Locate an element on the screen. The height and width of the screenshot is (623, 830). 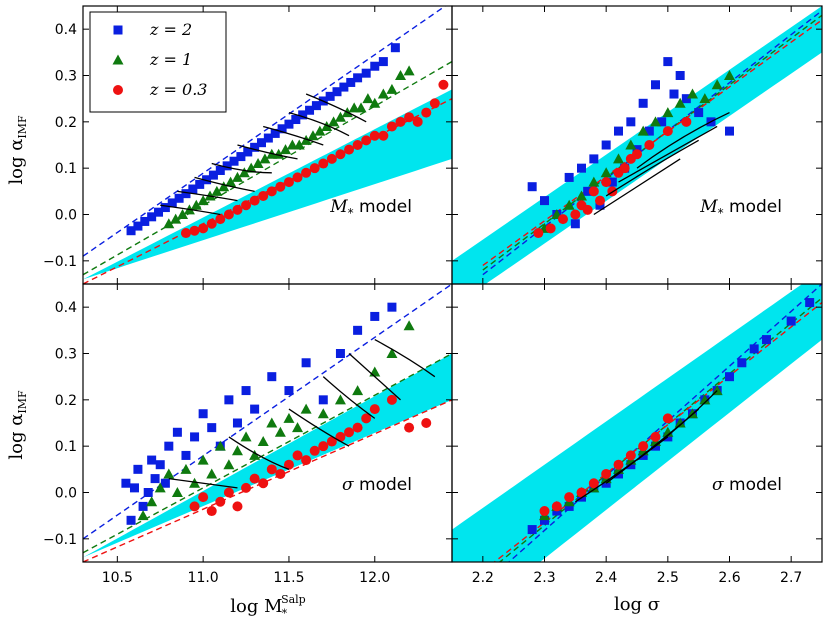
y-tick-label: 0.3 is located at coordinates (66, 77).